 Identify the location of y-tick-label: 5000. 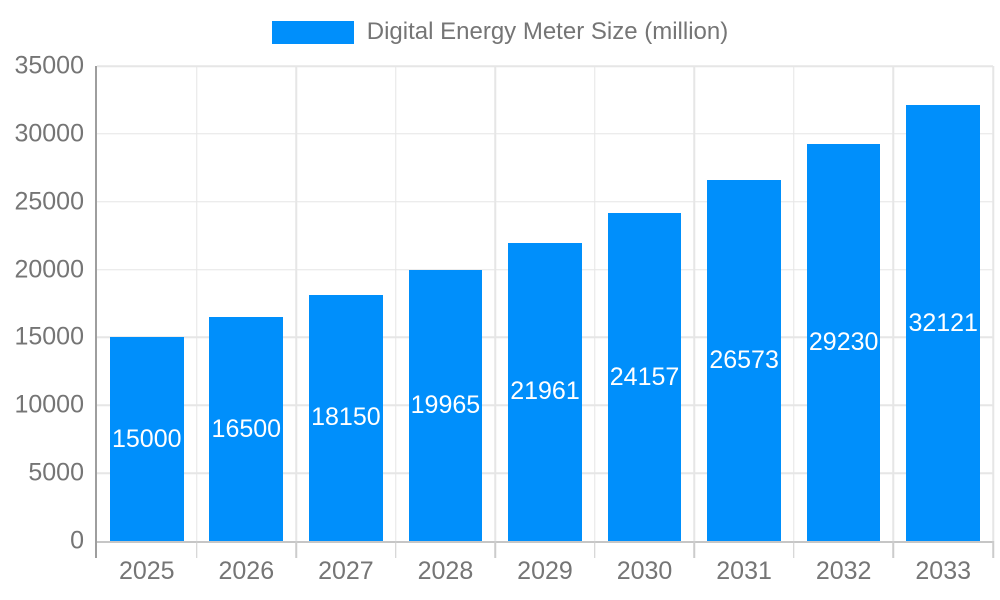
(56, 472).